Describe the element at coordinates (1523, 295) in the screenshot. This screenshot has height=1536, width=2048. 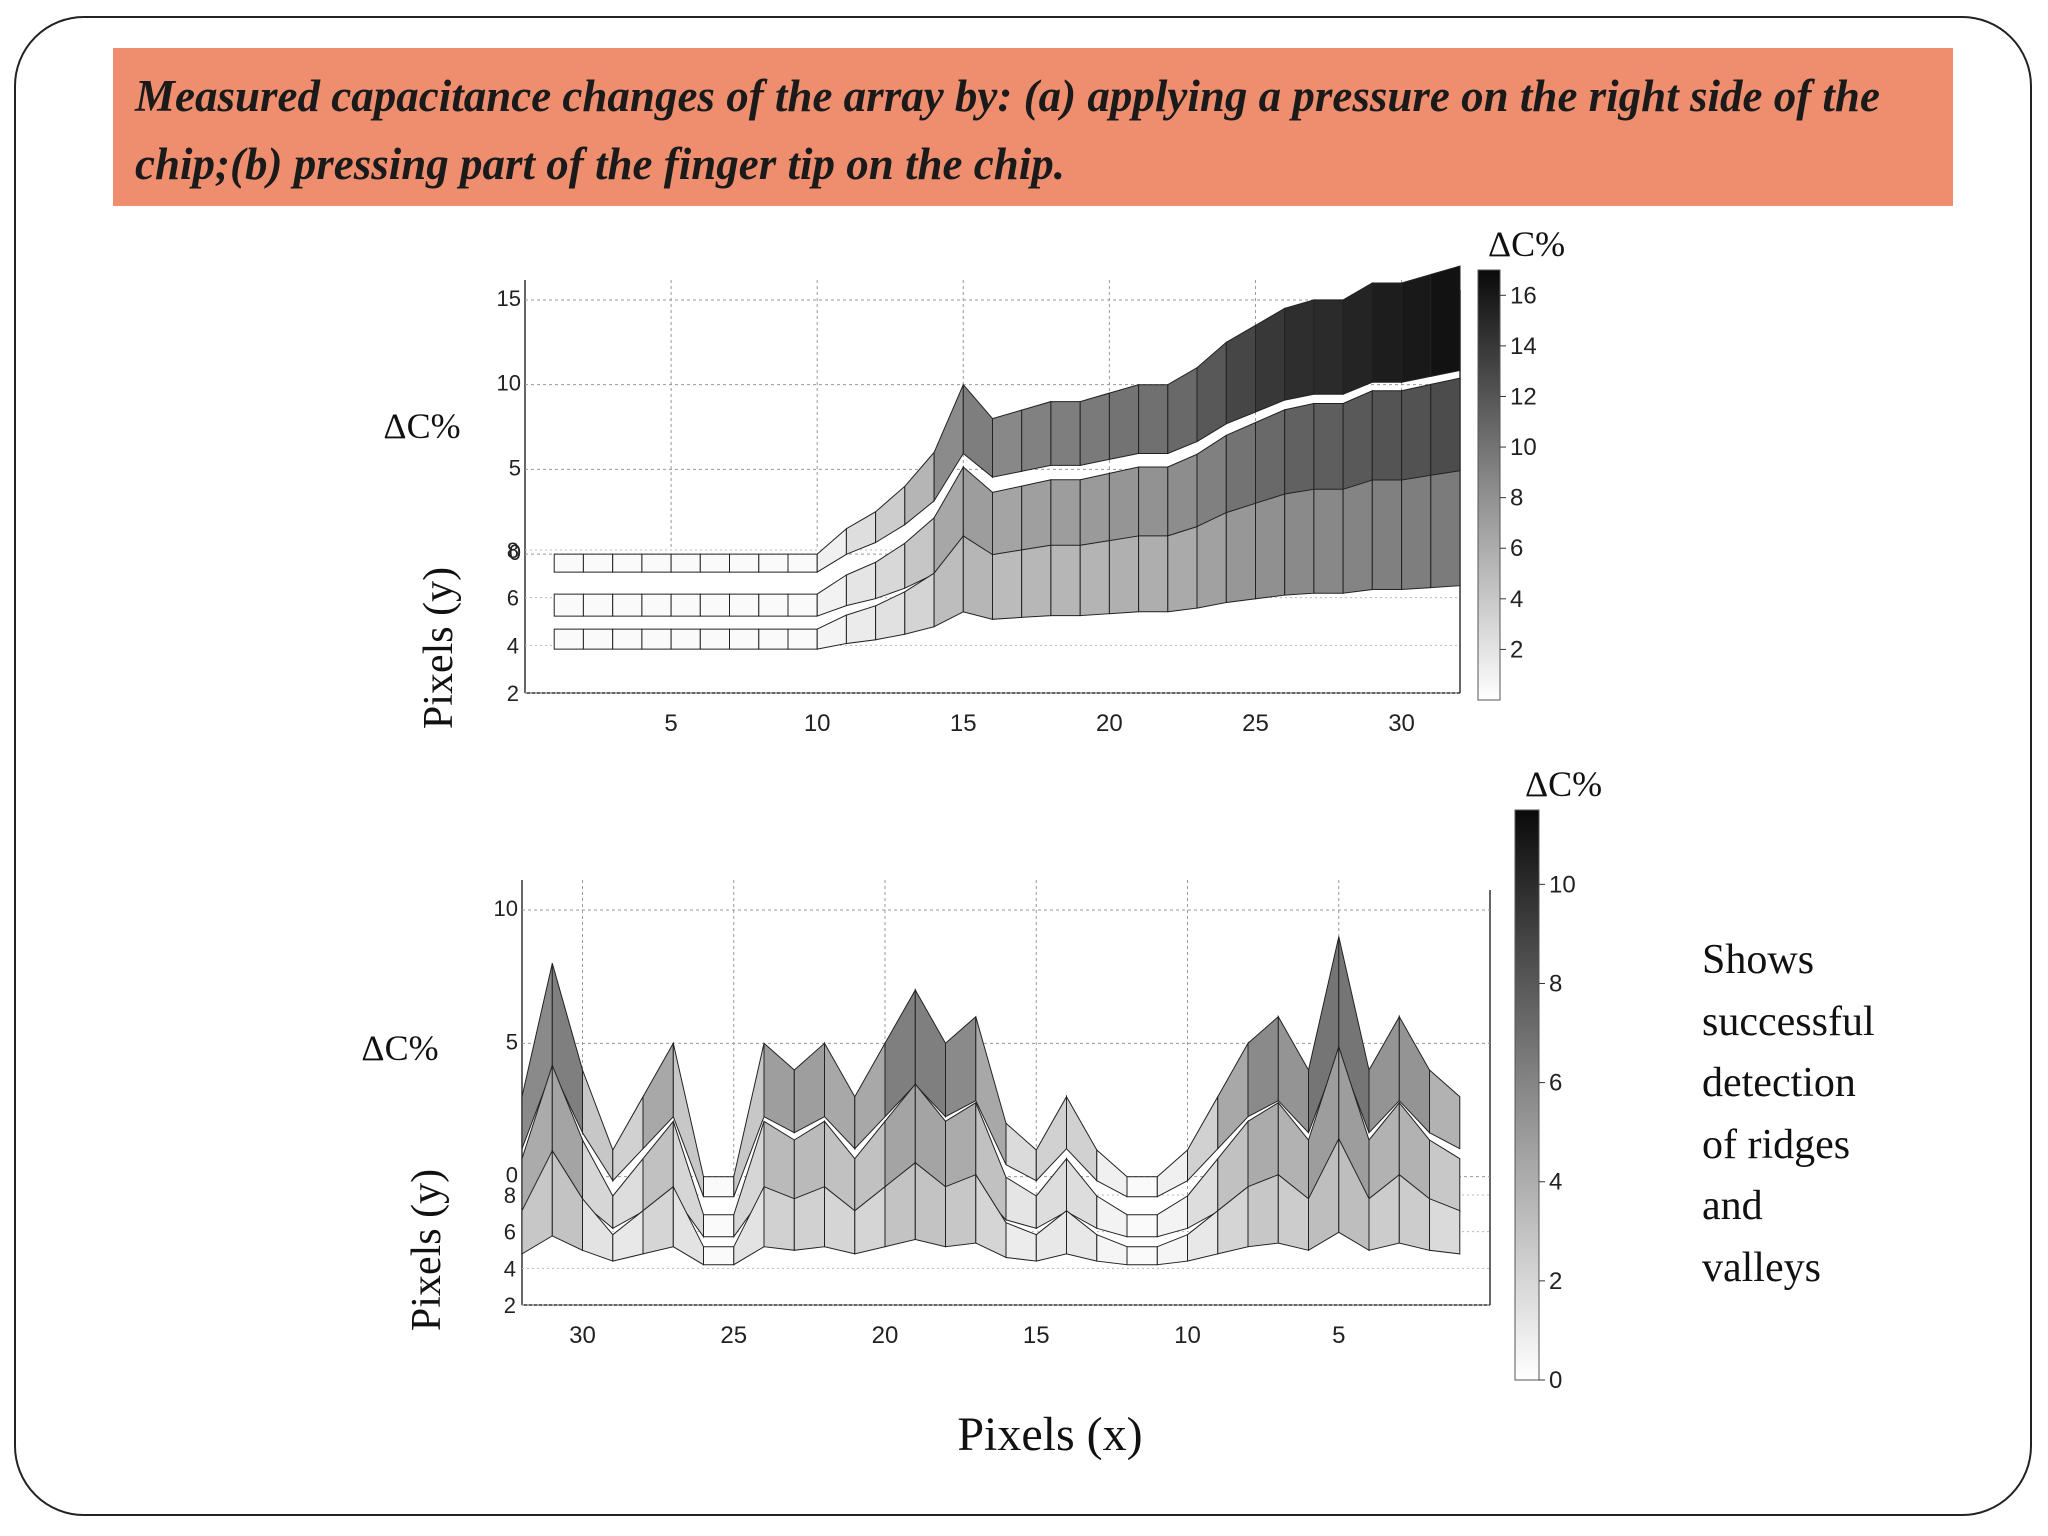
I see `colorbar-tick-label: 16` at that location.